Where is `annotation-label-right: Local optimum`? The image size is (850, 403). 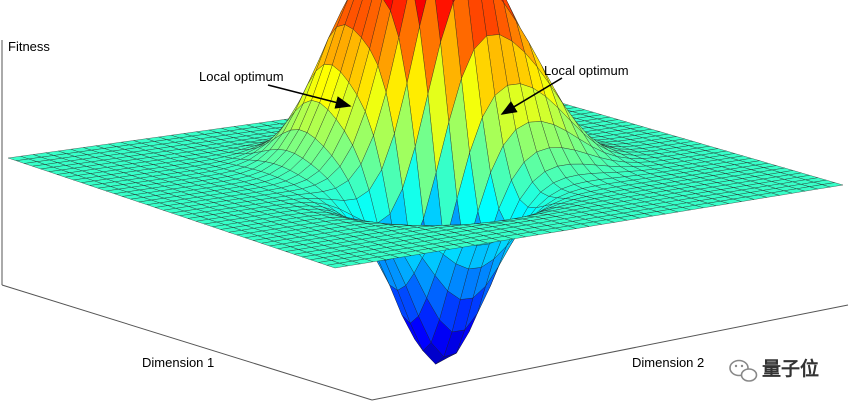
annotation-label-right: Local optimum is located at coordinates (586, 70).